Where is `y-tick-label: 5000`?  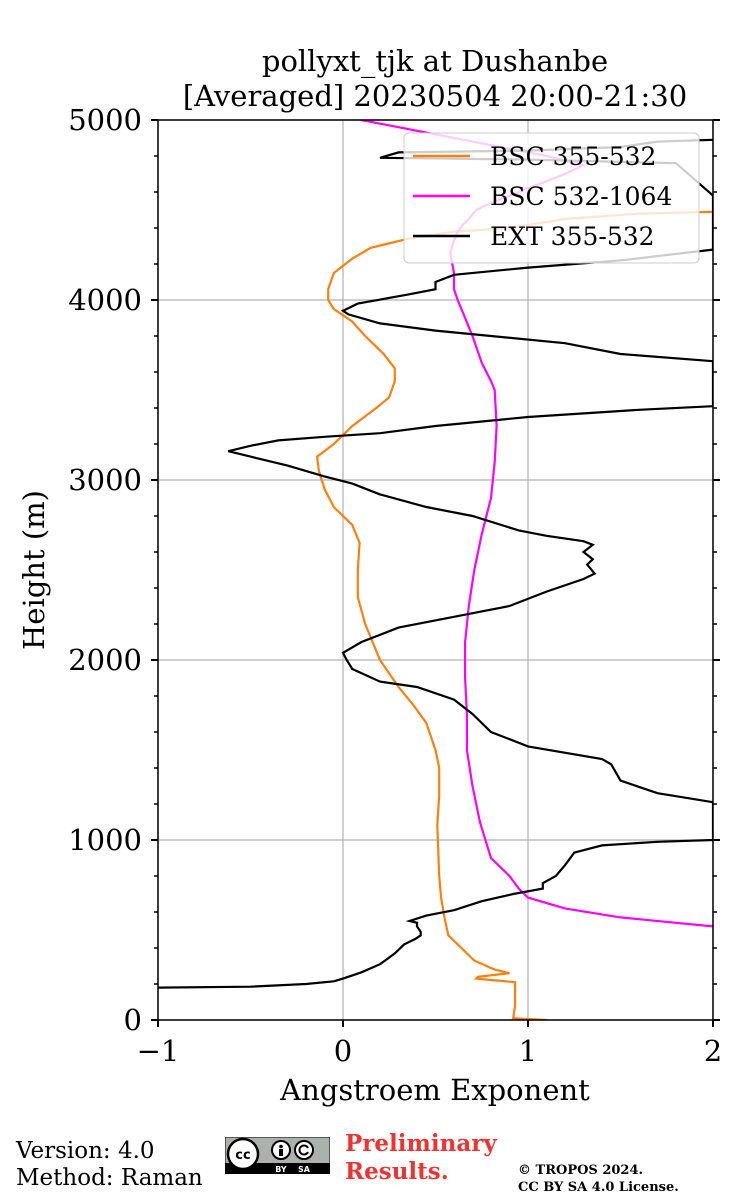 y-tick-label: 5000 is located at coordinates (105, 120).